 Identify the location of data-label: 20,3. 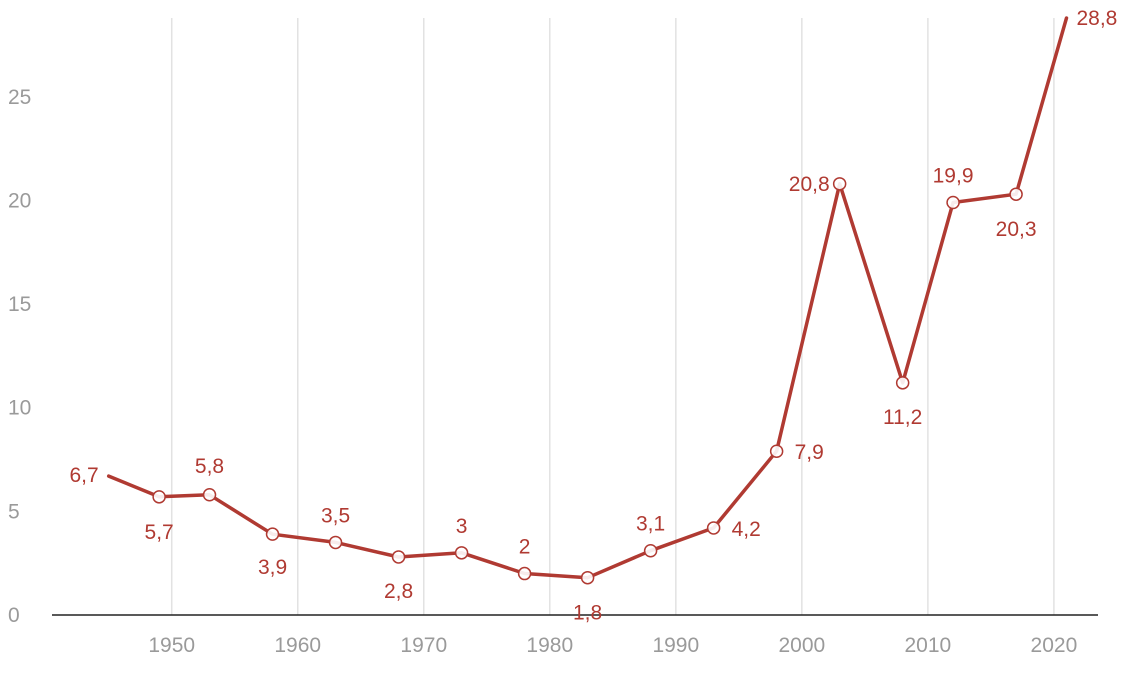
(1016, 229).